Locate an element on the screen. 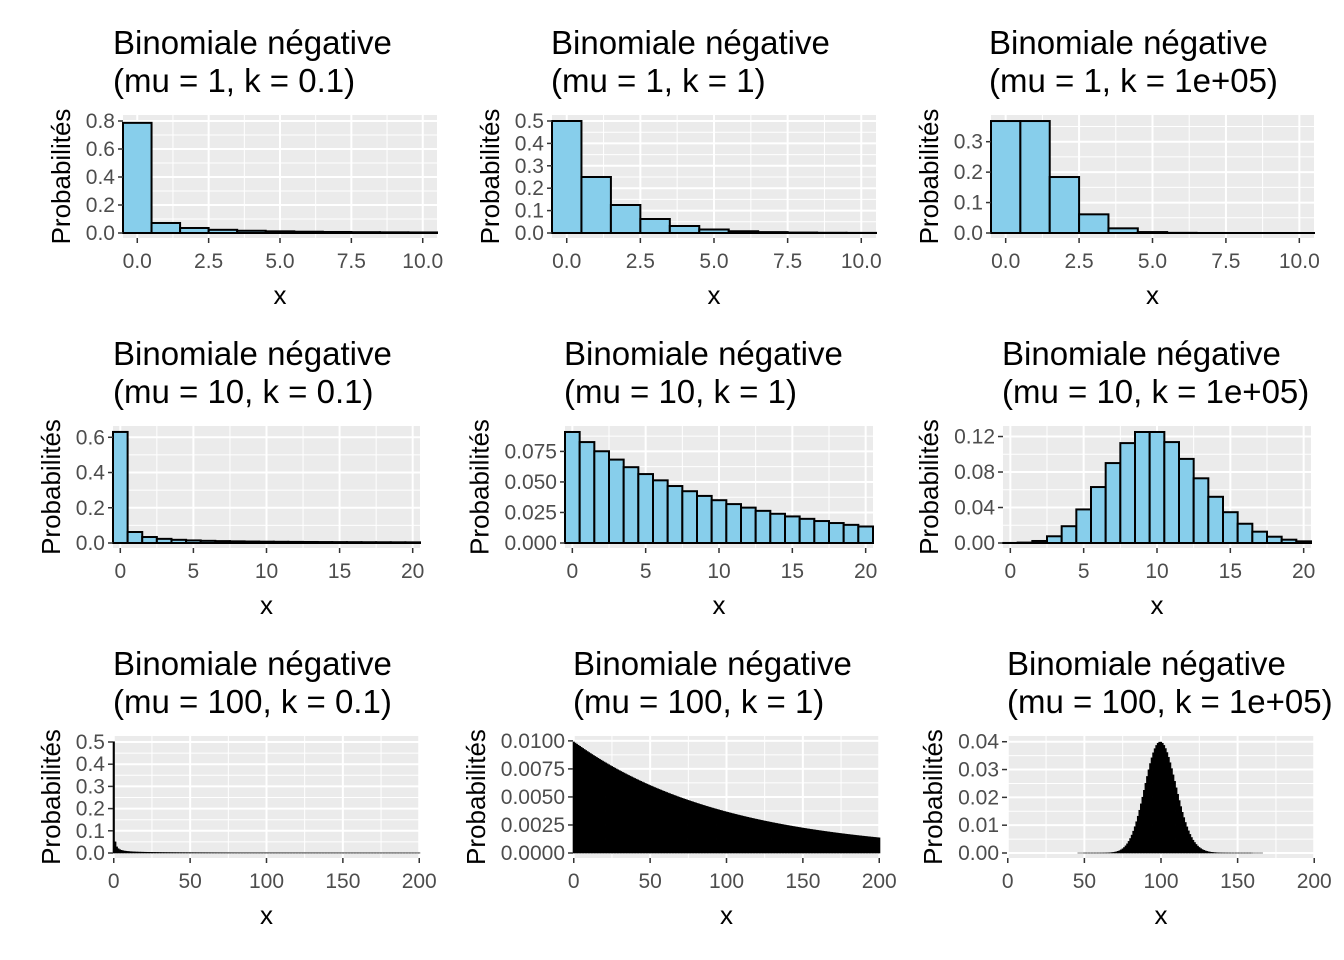  panel-title-line2: (mu = 10, k = 0.1) is located at coordinates (243, 391).